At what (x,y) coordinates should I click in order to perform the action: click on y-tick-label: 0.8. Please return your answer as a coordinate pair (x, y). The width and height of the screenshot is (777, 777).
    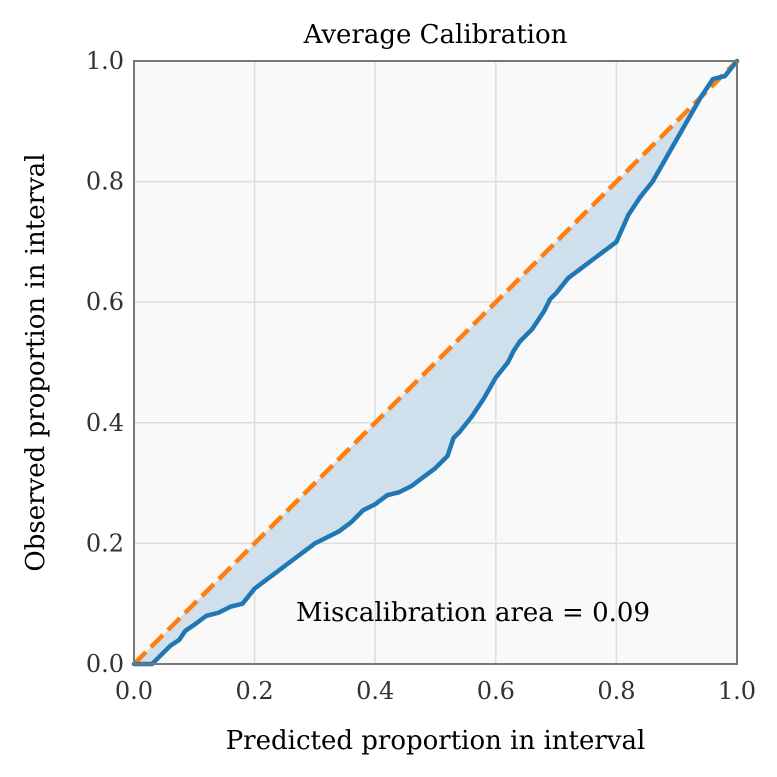
    Looking at the image, I should click on (105, 182).